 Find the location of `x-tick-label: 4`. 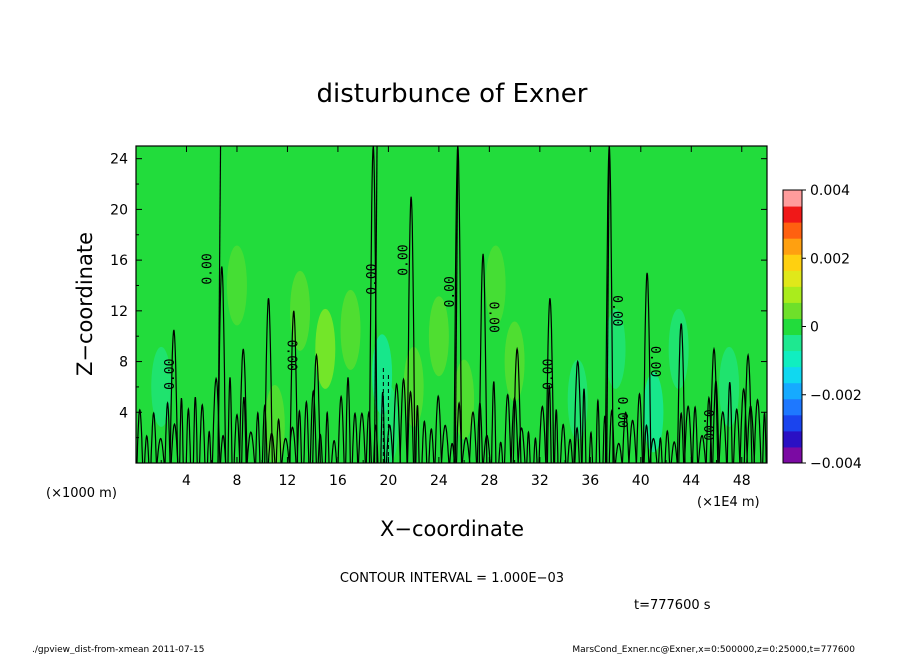

x-tick-label: 4 is located at coordinates (186, 481).